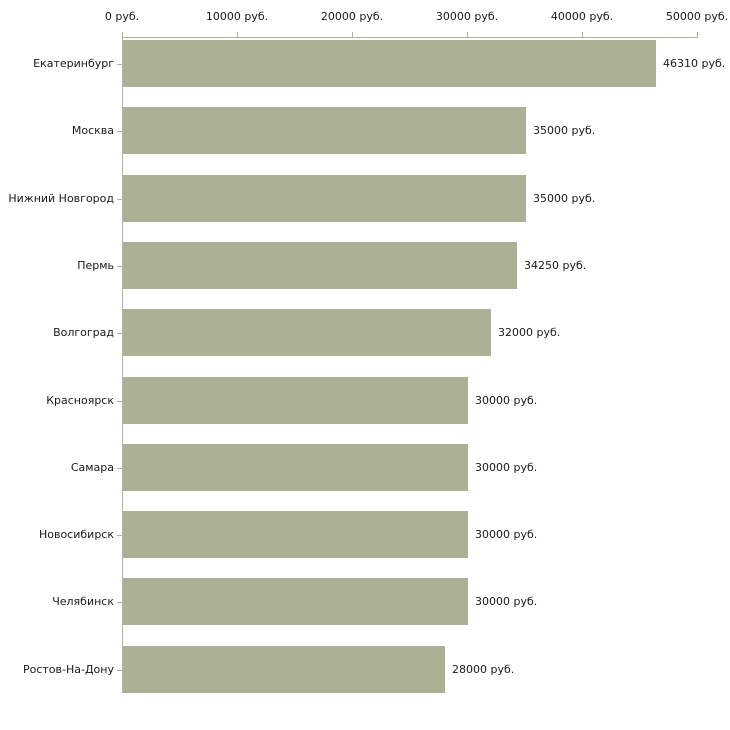 Image resolution: width=730 pixels, height=730 pixels. I want to click on x-axis-tick-label: 30000 руб., so click(467, 16).